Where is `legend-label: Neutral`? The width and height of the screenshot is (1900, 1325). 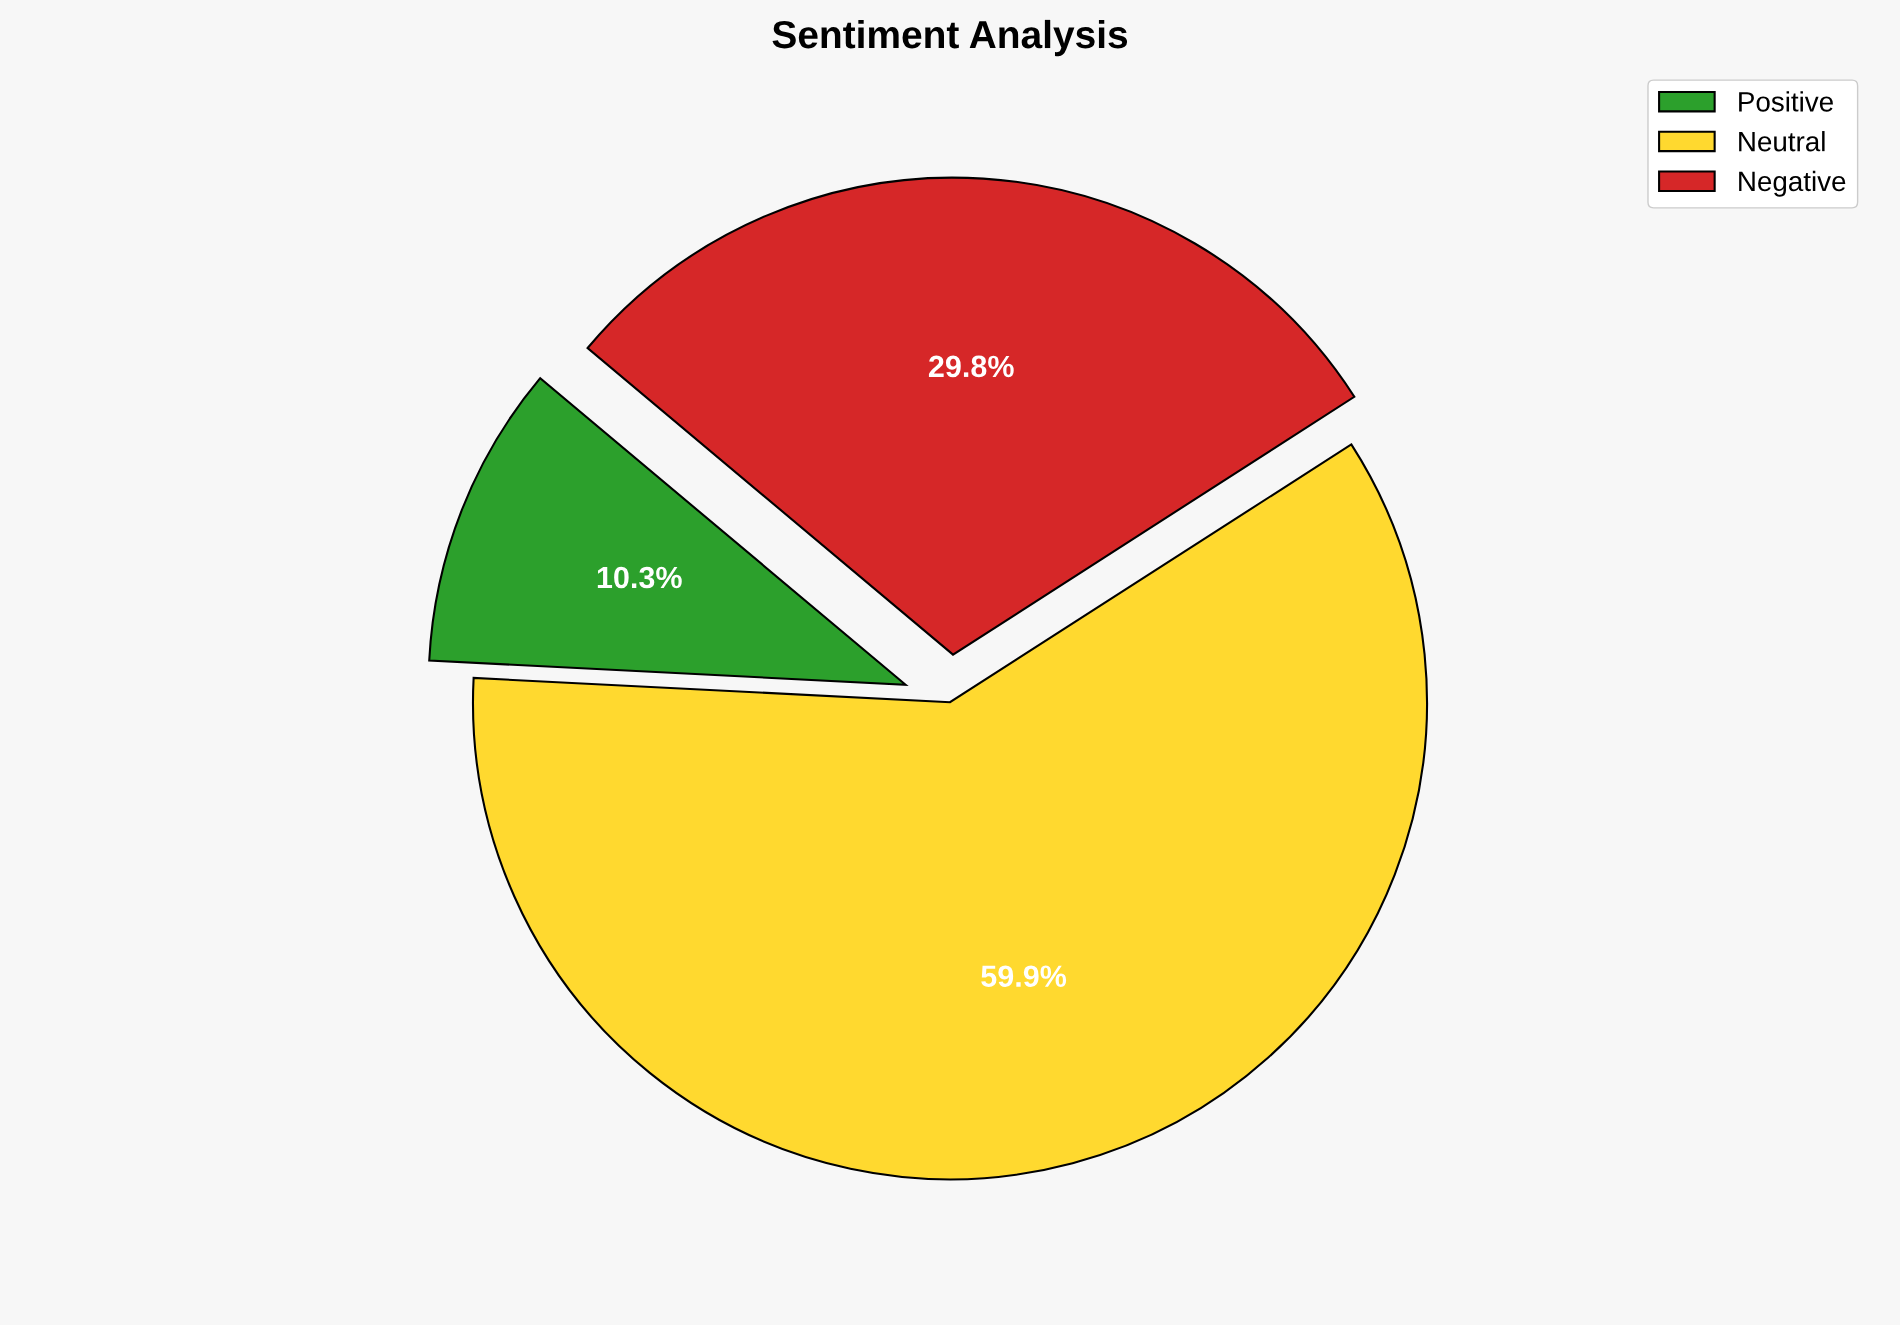
legend-label: Neutral is located at coordinates (1782, 141).